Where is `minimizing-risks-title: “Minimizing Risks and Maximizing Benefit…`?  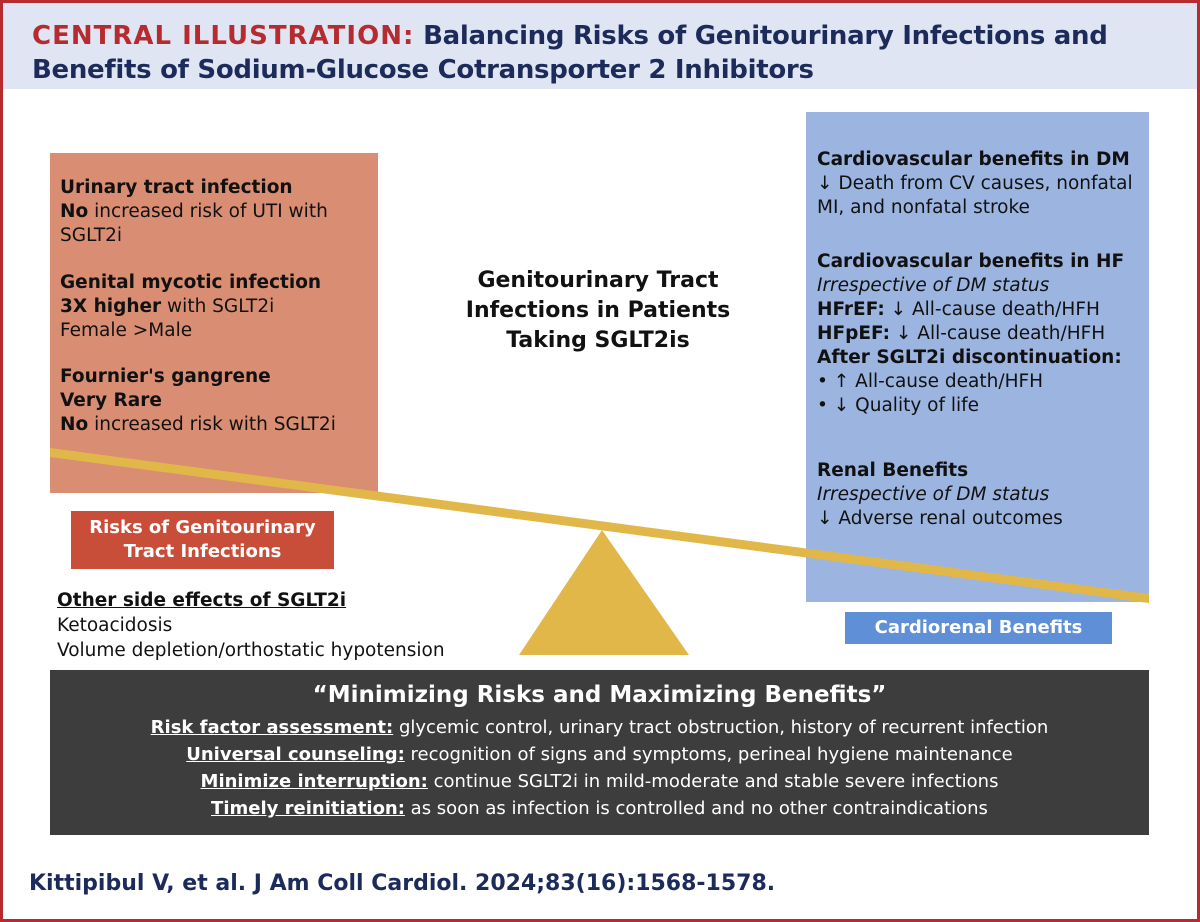
minimizing-risks-title: “Minimizing Risks and Maximizing Benefit… is located at coordinates (599, 695).